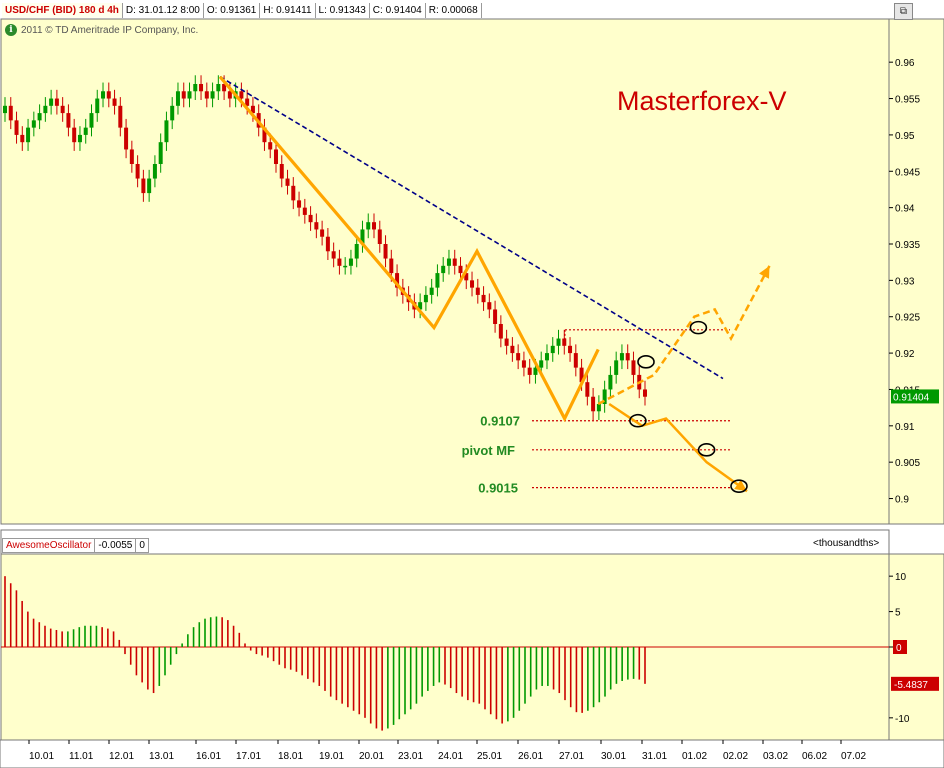 The width and height of the screenshot is (944, 768). What do you see at coordinates (915, 396) in the screenshot?
I see `last-price-box` at bounding box center [915, 396].